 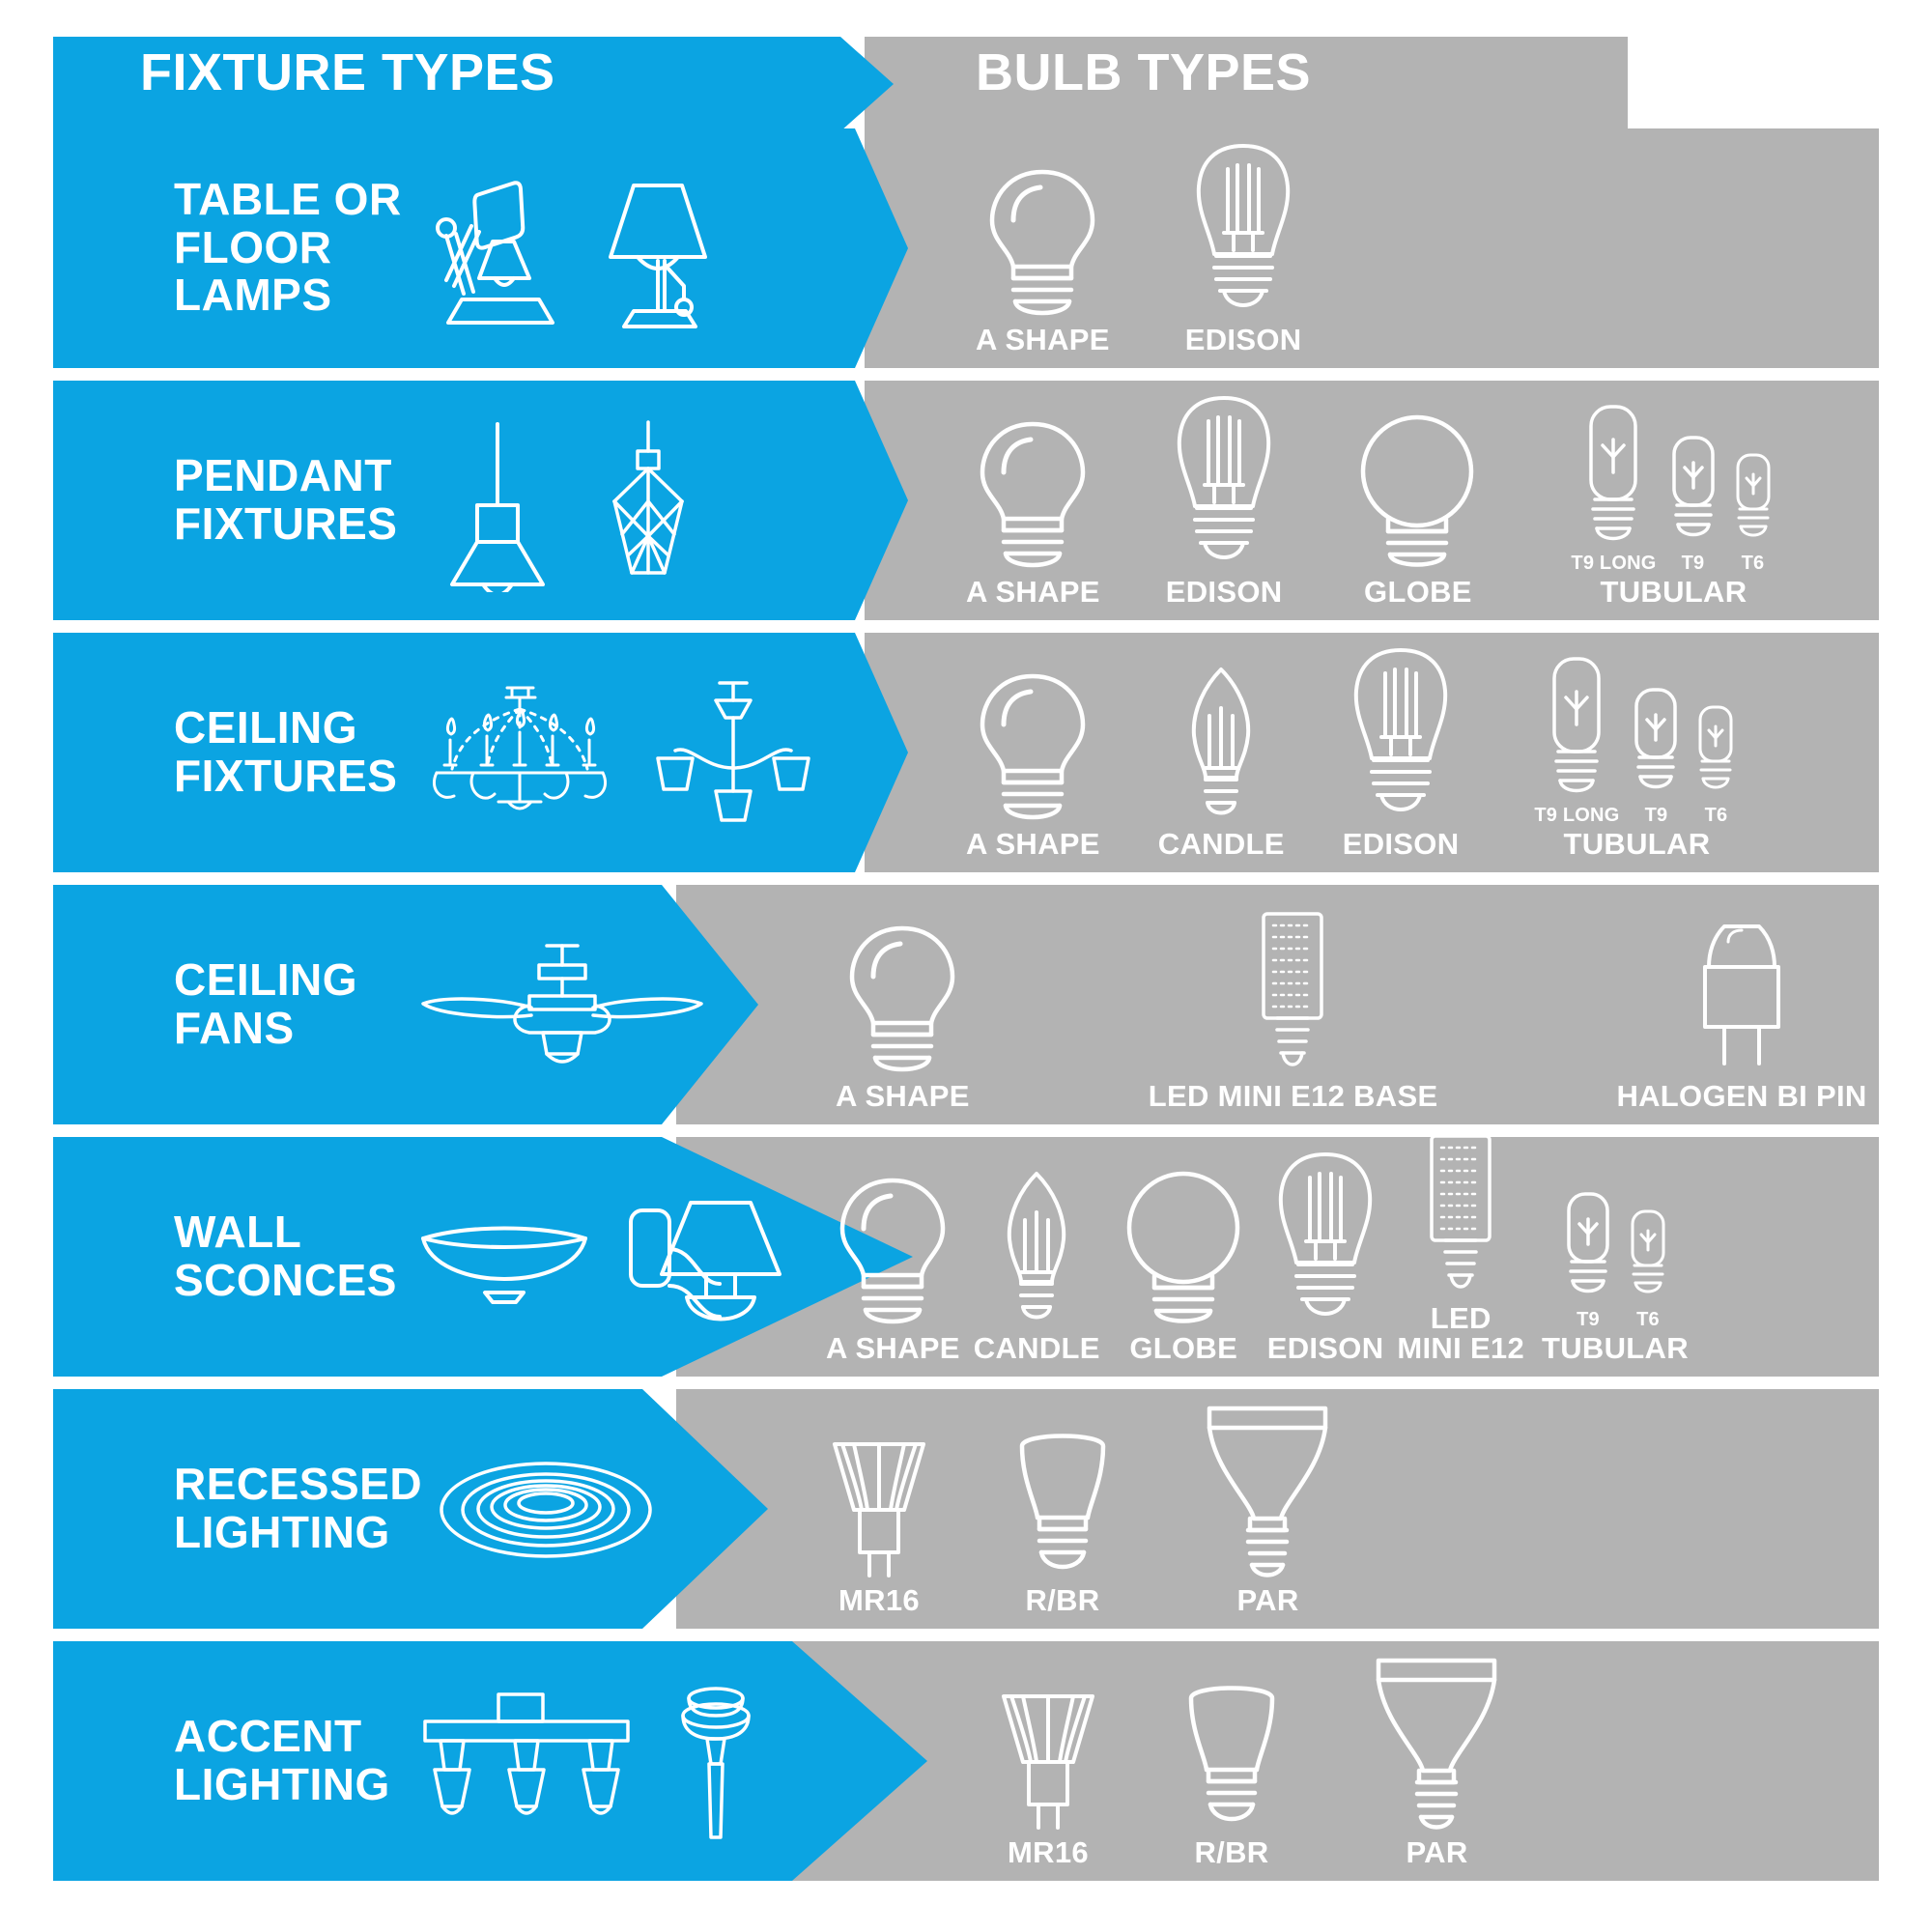 I want to click on bulb-group: A SHAPE EDISON, so click(x=1138, y=248).